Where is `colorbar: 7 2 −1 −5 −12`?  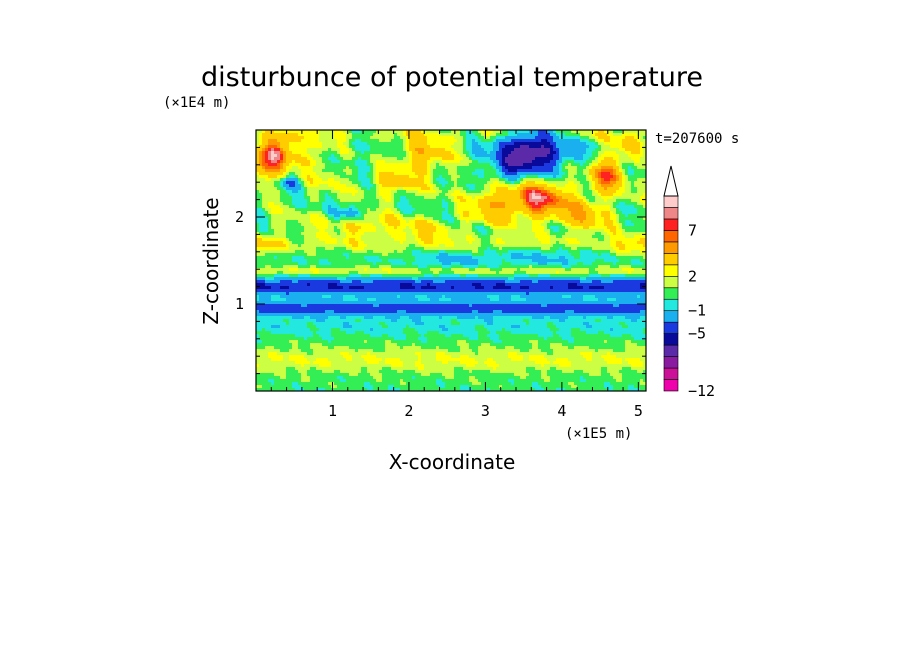
colorbar: 7 2 −1 −5 −12 is located at coordinates (689, 282).